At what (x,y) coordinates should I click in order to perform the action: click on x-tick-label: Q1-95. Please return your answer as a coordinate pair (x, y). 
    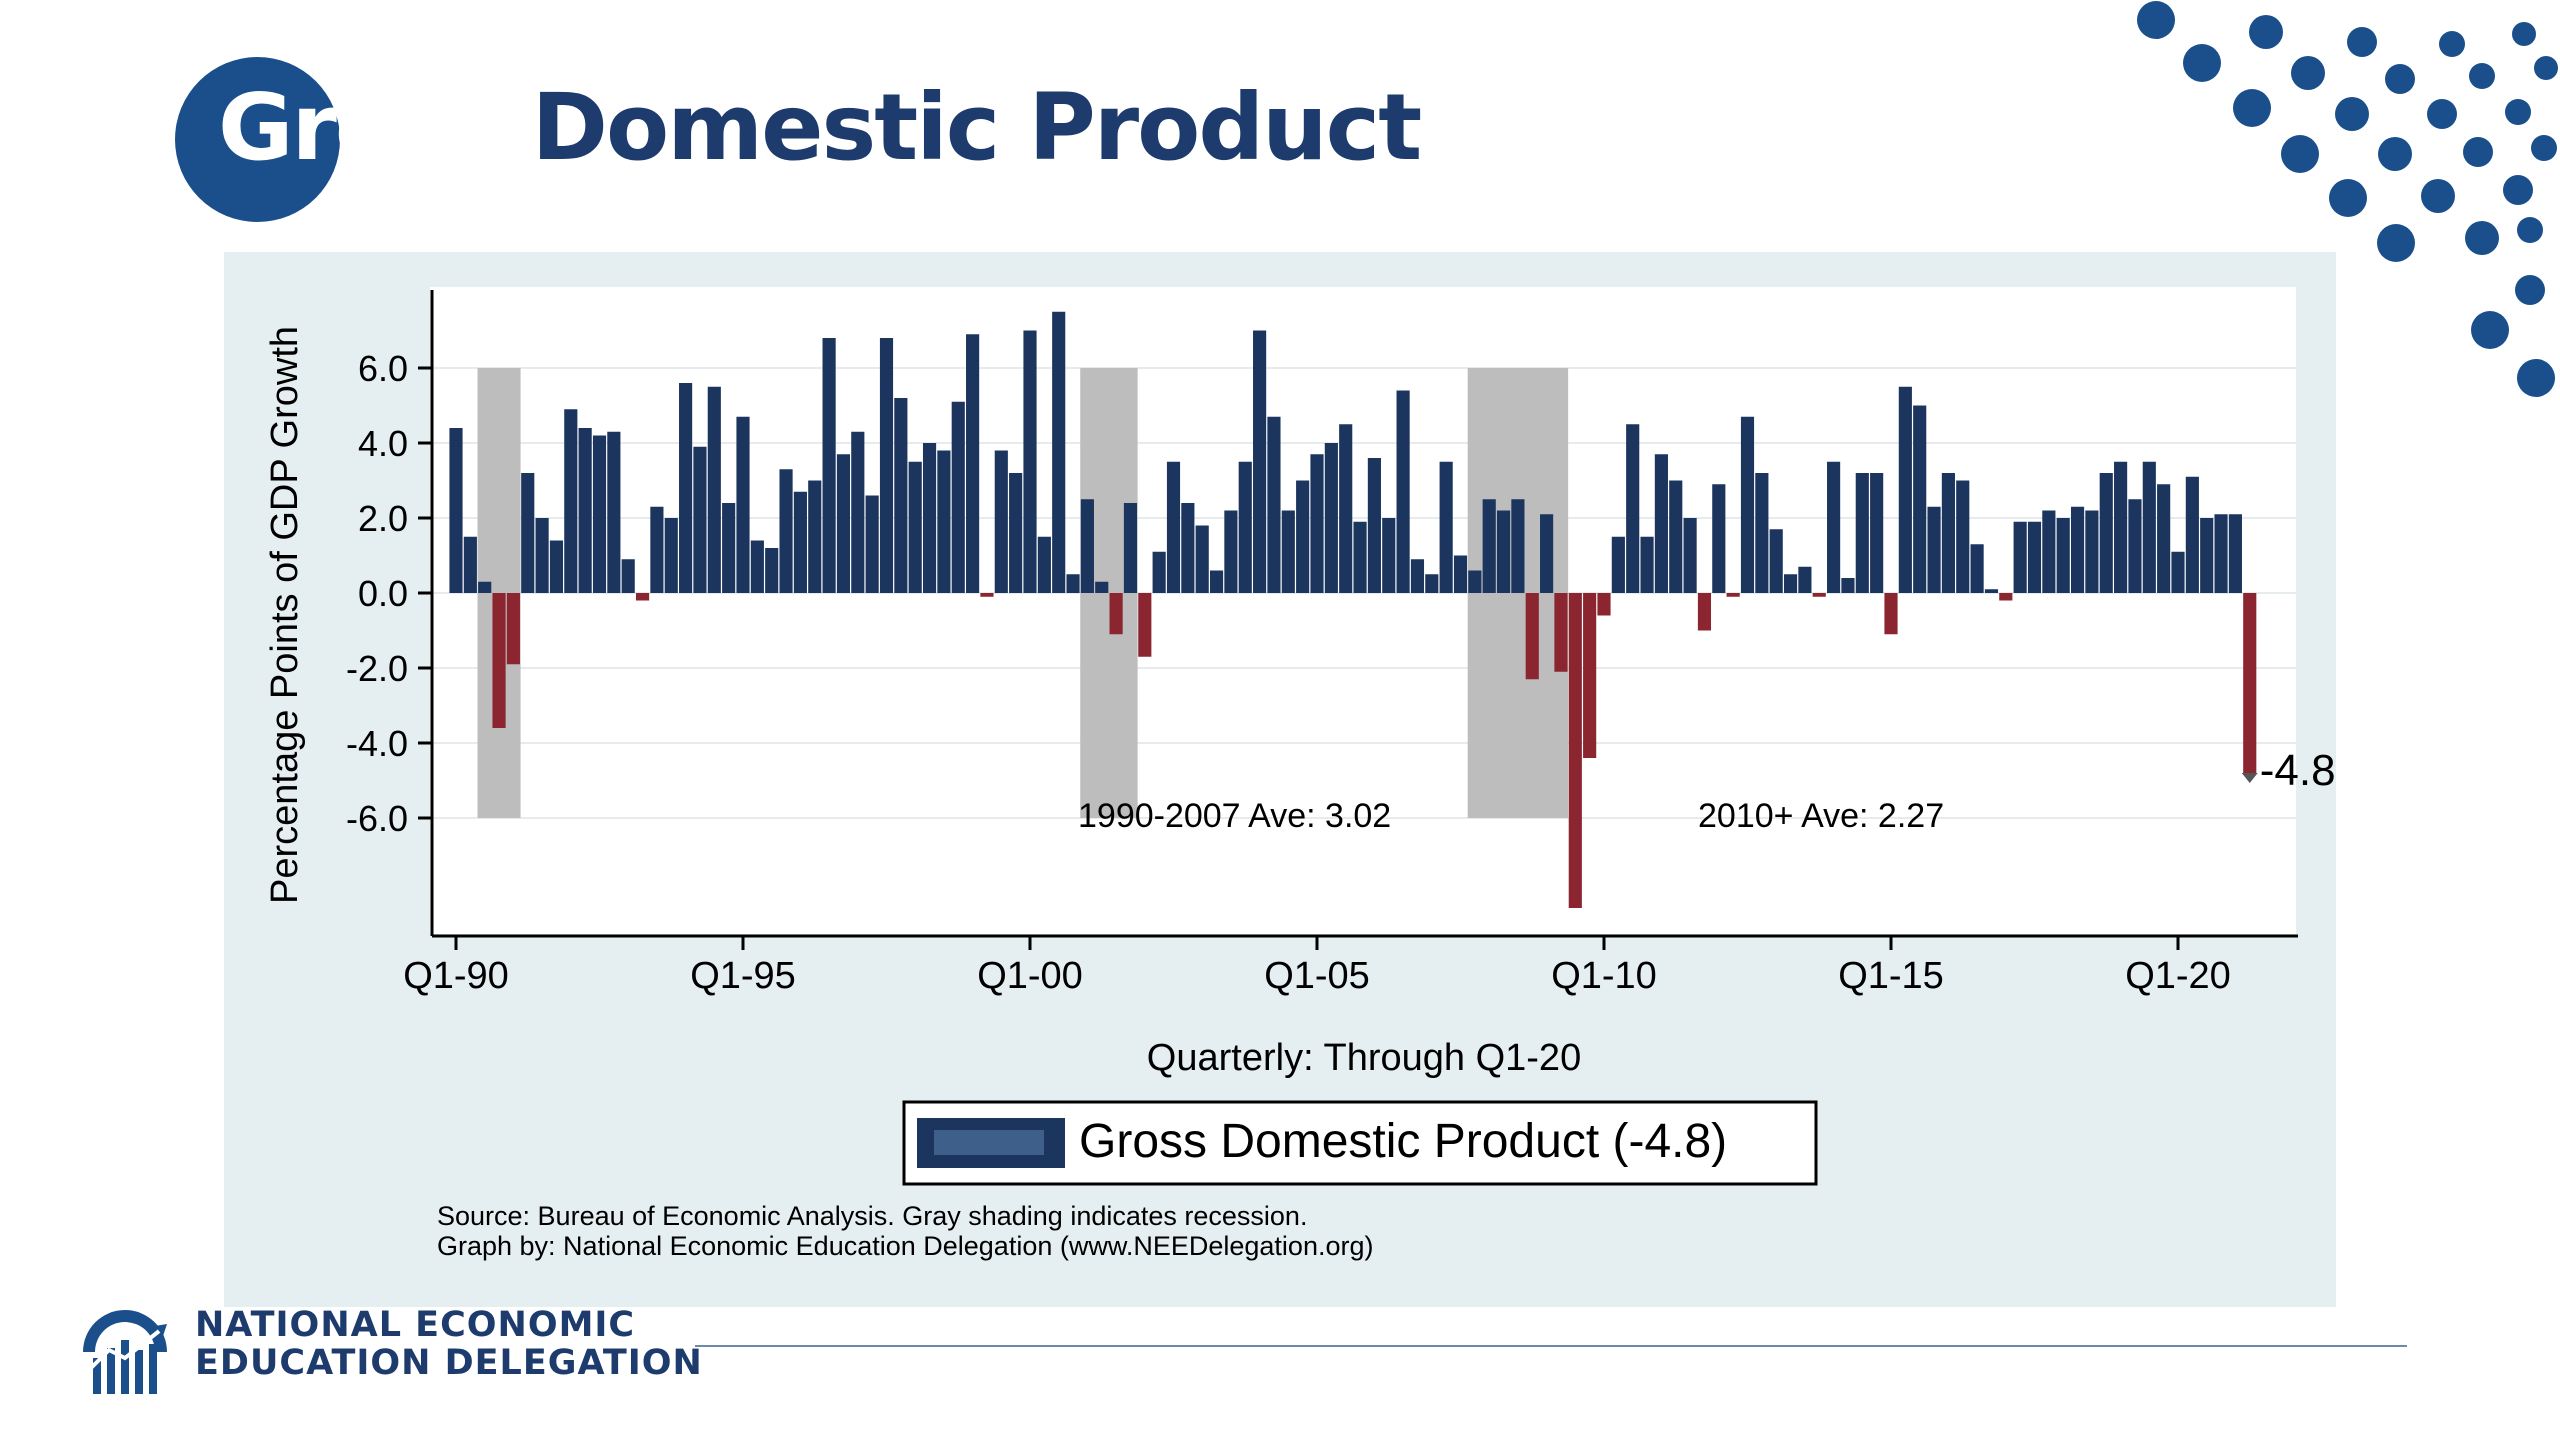
    Looking at the image, I should click on (743, 976).